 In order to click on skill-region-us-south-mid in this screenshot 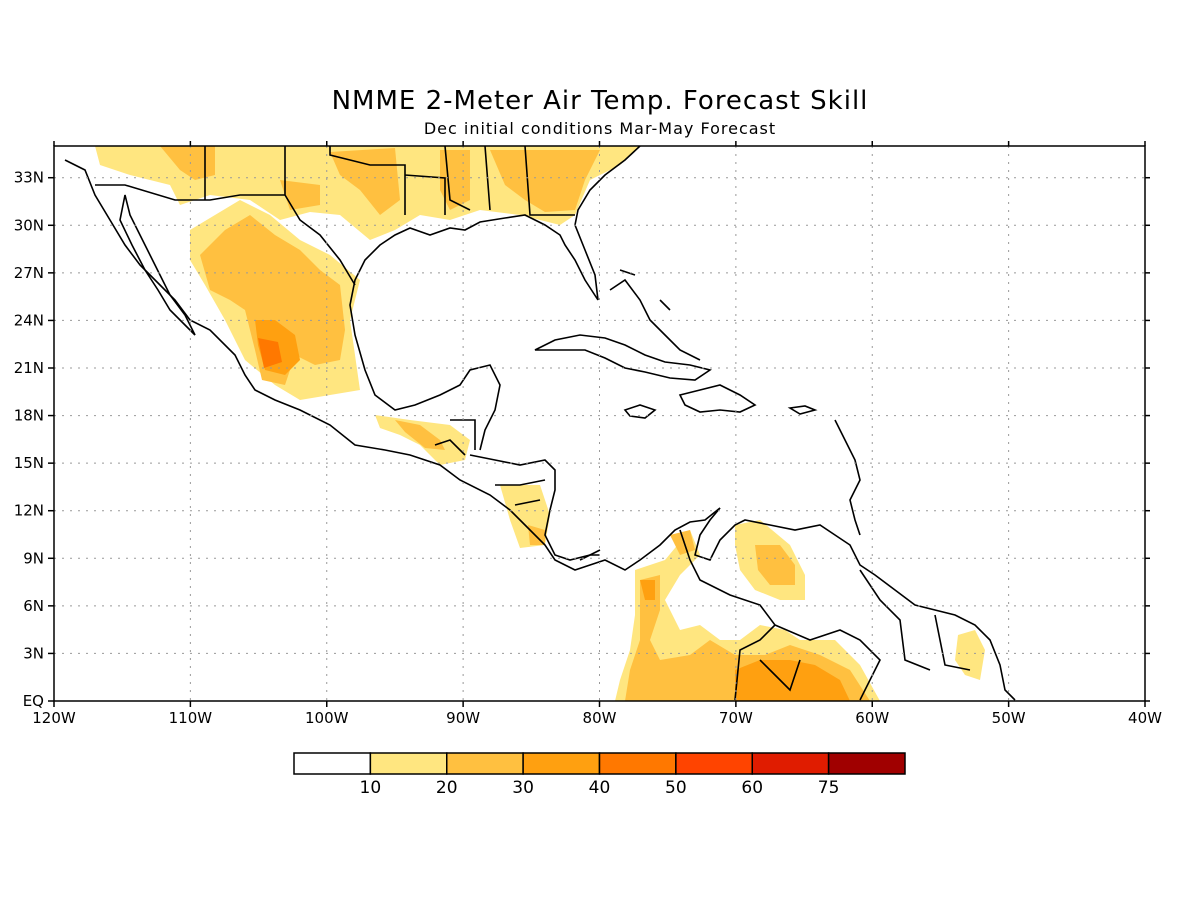, I will do `click(380, 180)`.